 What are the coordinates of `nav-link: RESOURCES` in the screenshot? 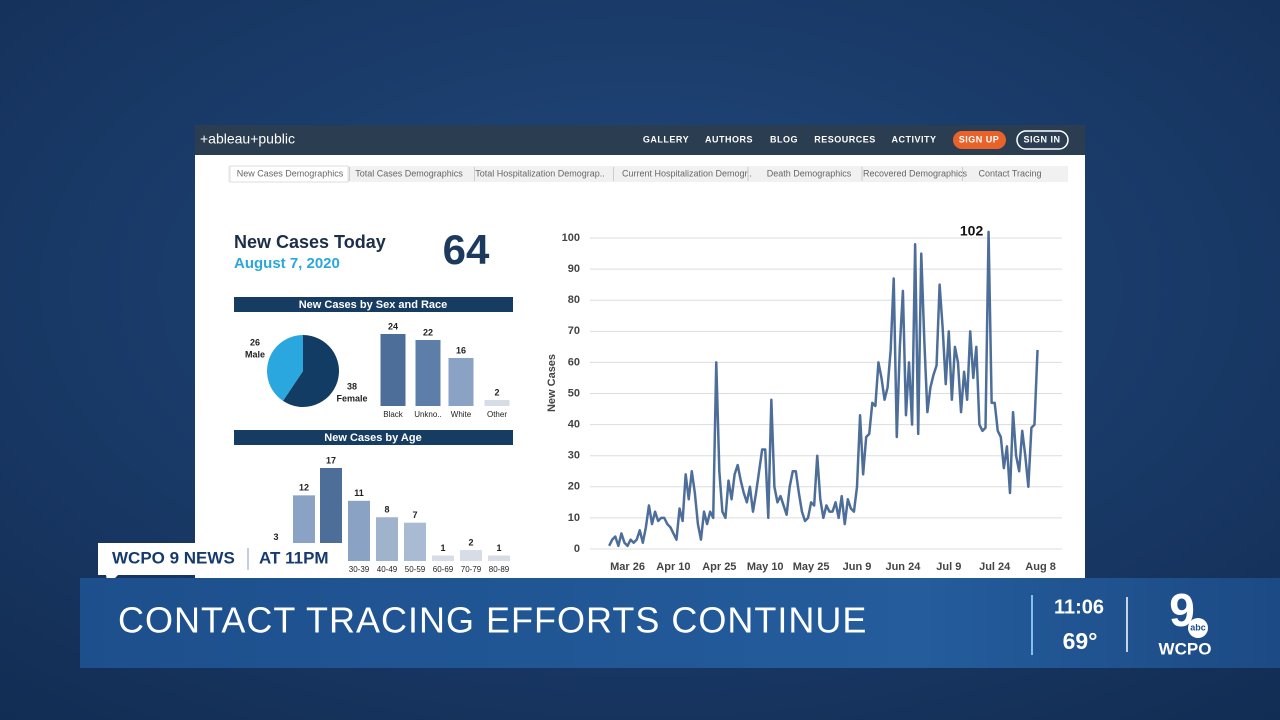 It's located at (845, 139).